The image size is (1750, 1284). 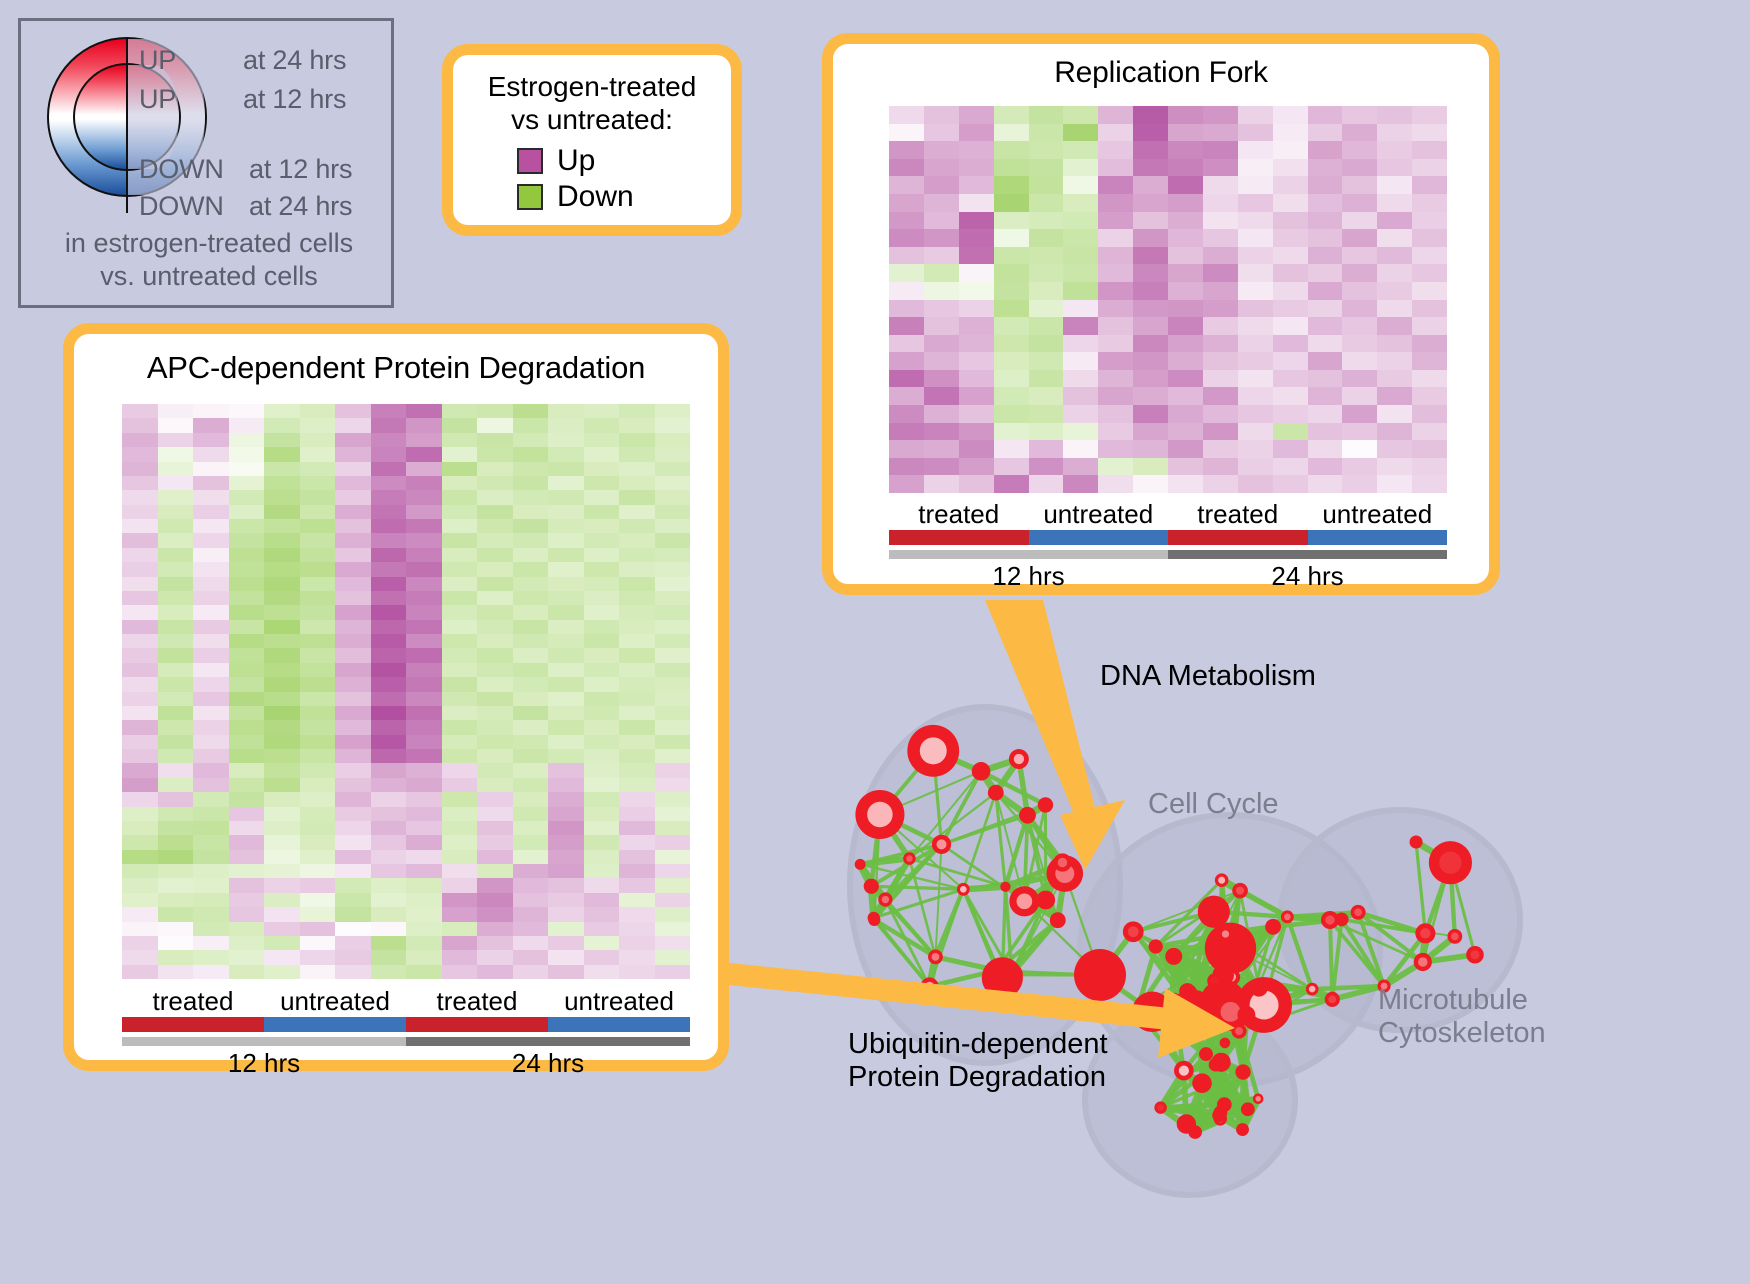 What do you see at coordinates (209, 243) in the screenshot?
I see `key-caption-line1: in estrogen-treated cells` at bounding box center [209, 243].